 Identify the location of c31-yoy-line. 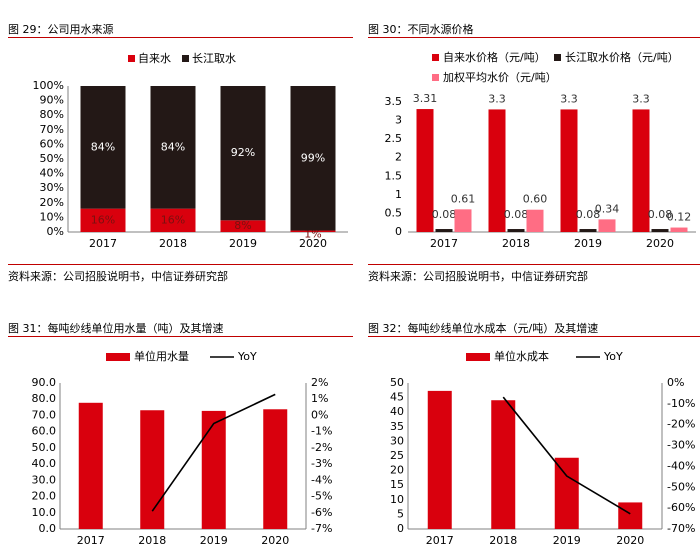
(213, 452).